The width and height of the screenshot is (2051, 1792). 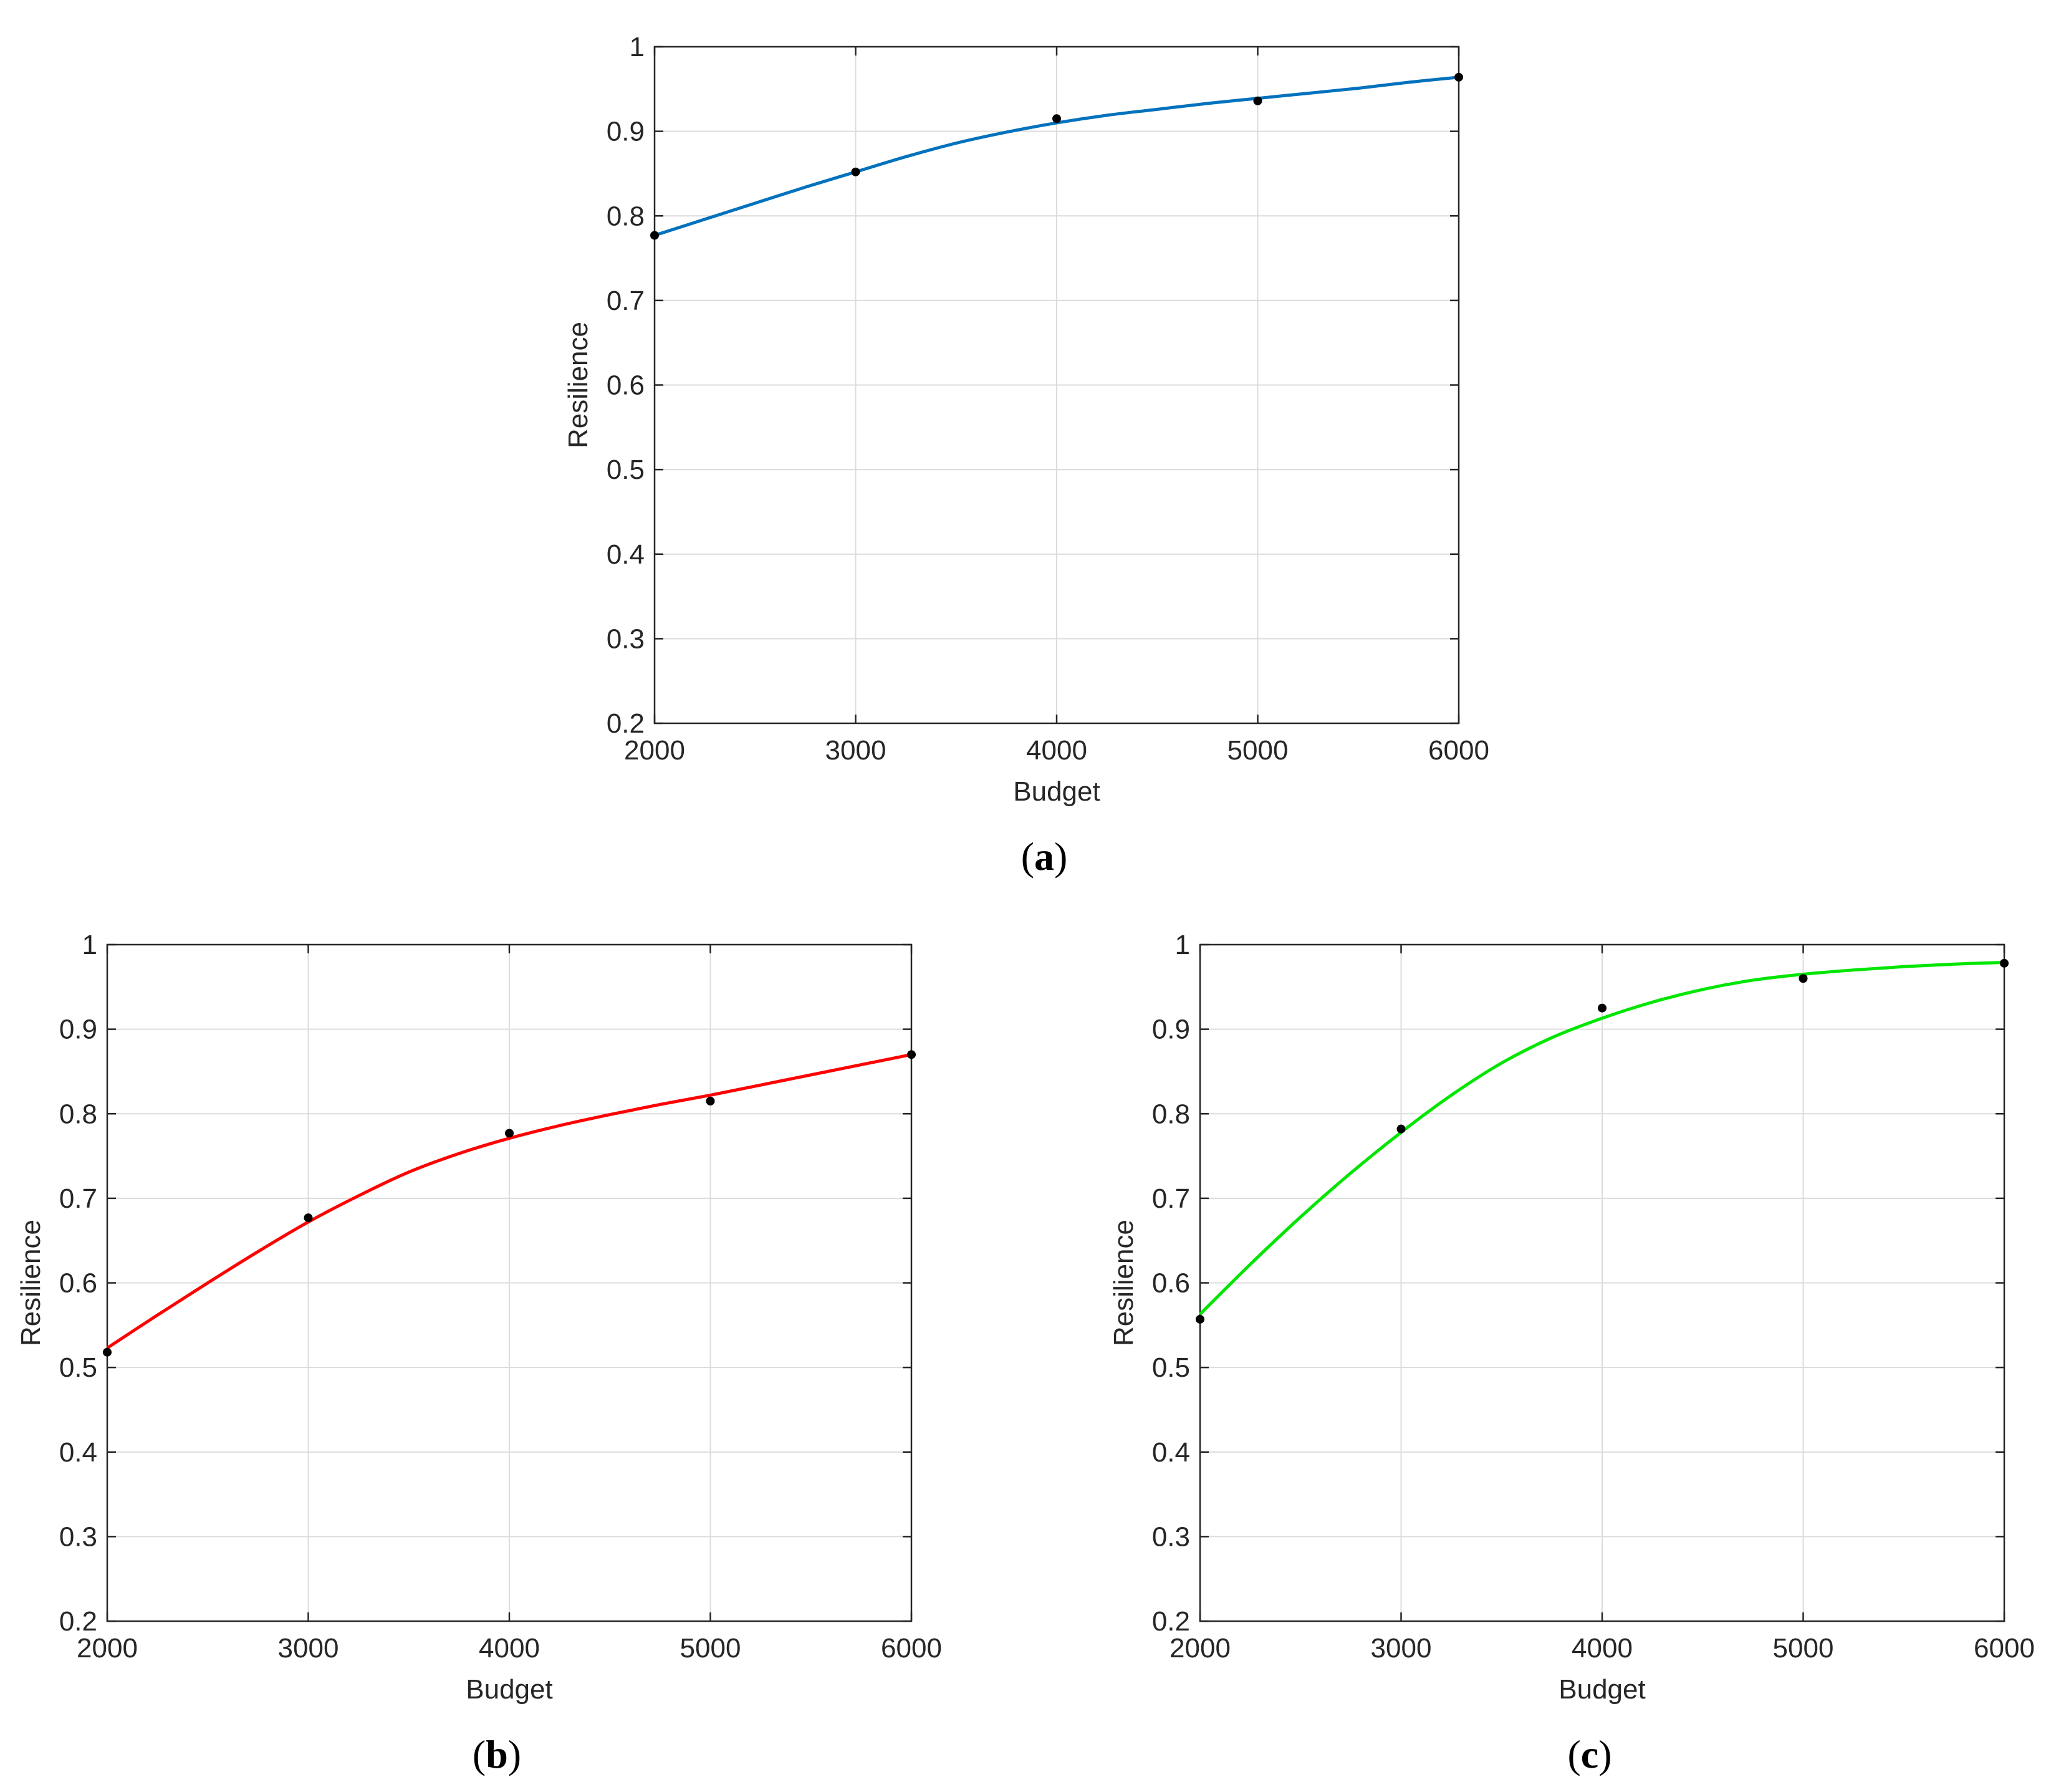 I want to click on y-tick-label-b: 0.4, so click(x=78, y=1453).